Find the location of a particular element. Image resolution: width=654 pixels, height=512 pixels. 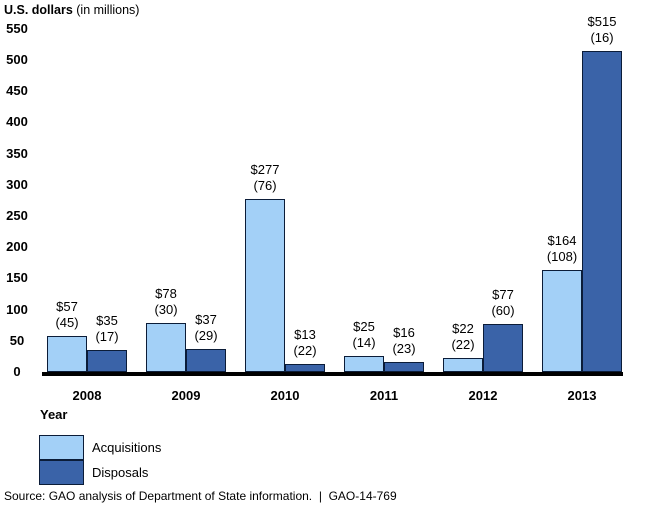

bar-value: $77 is located at coordinates (503, 294).